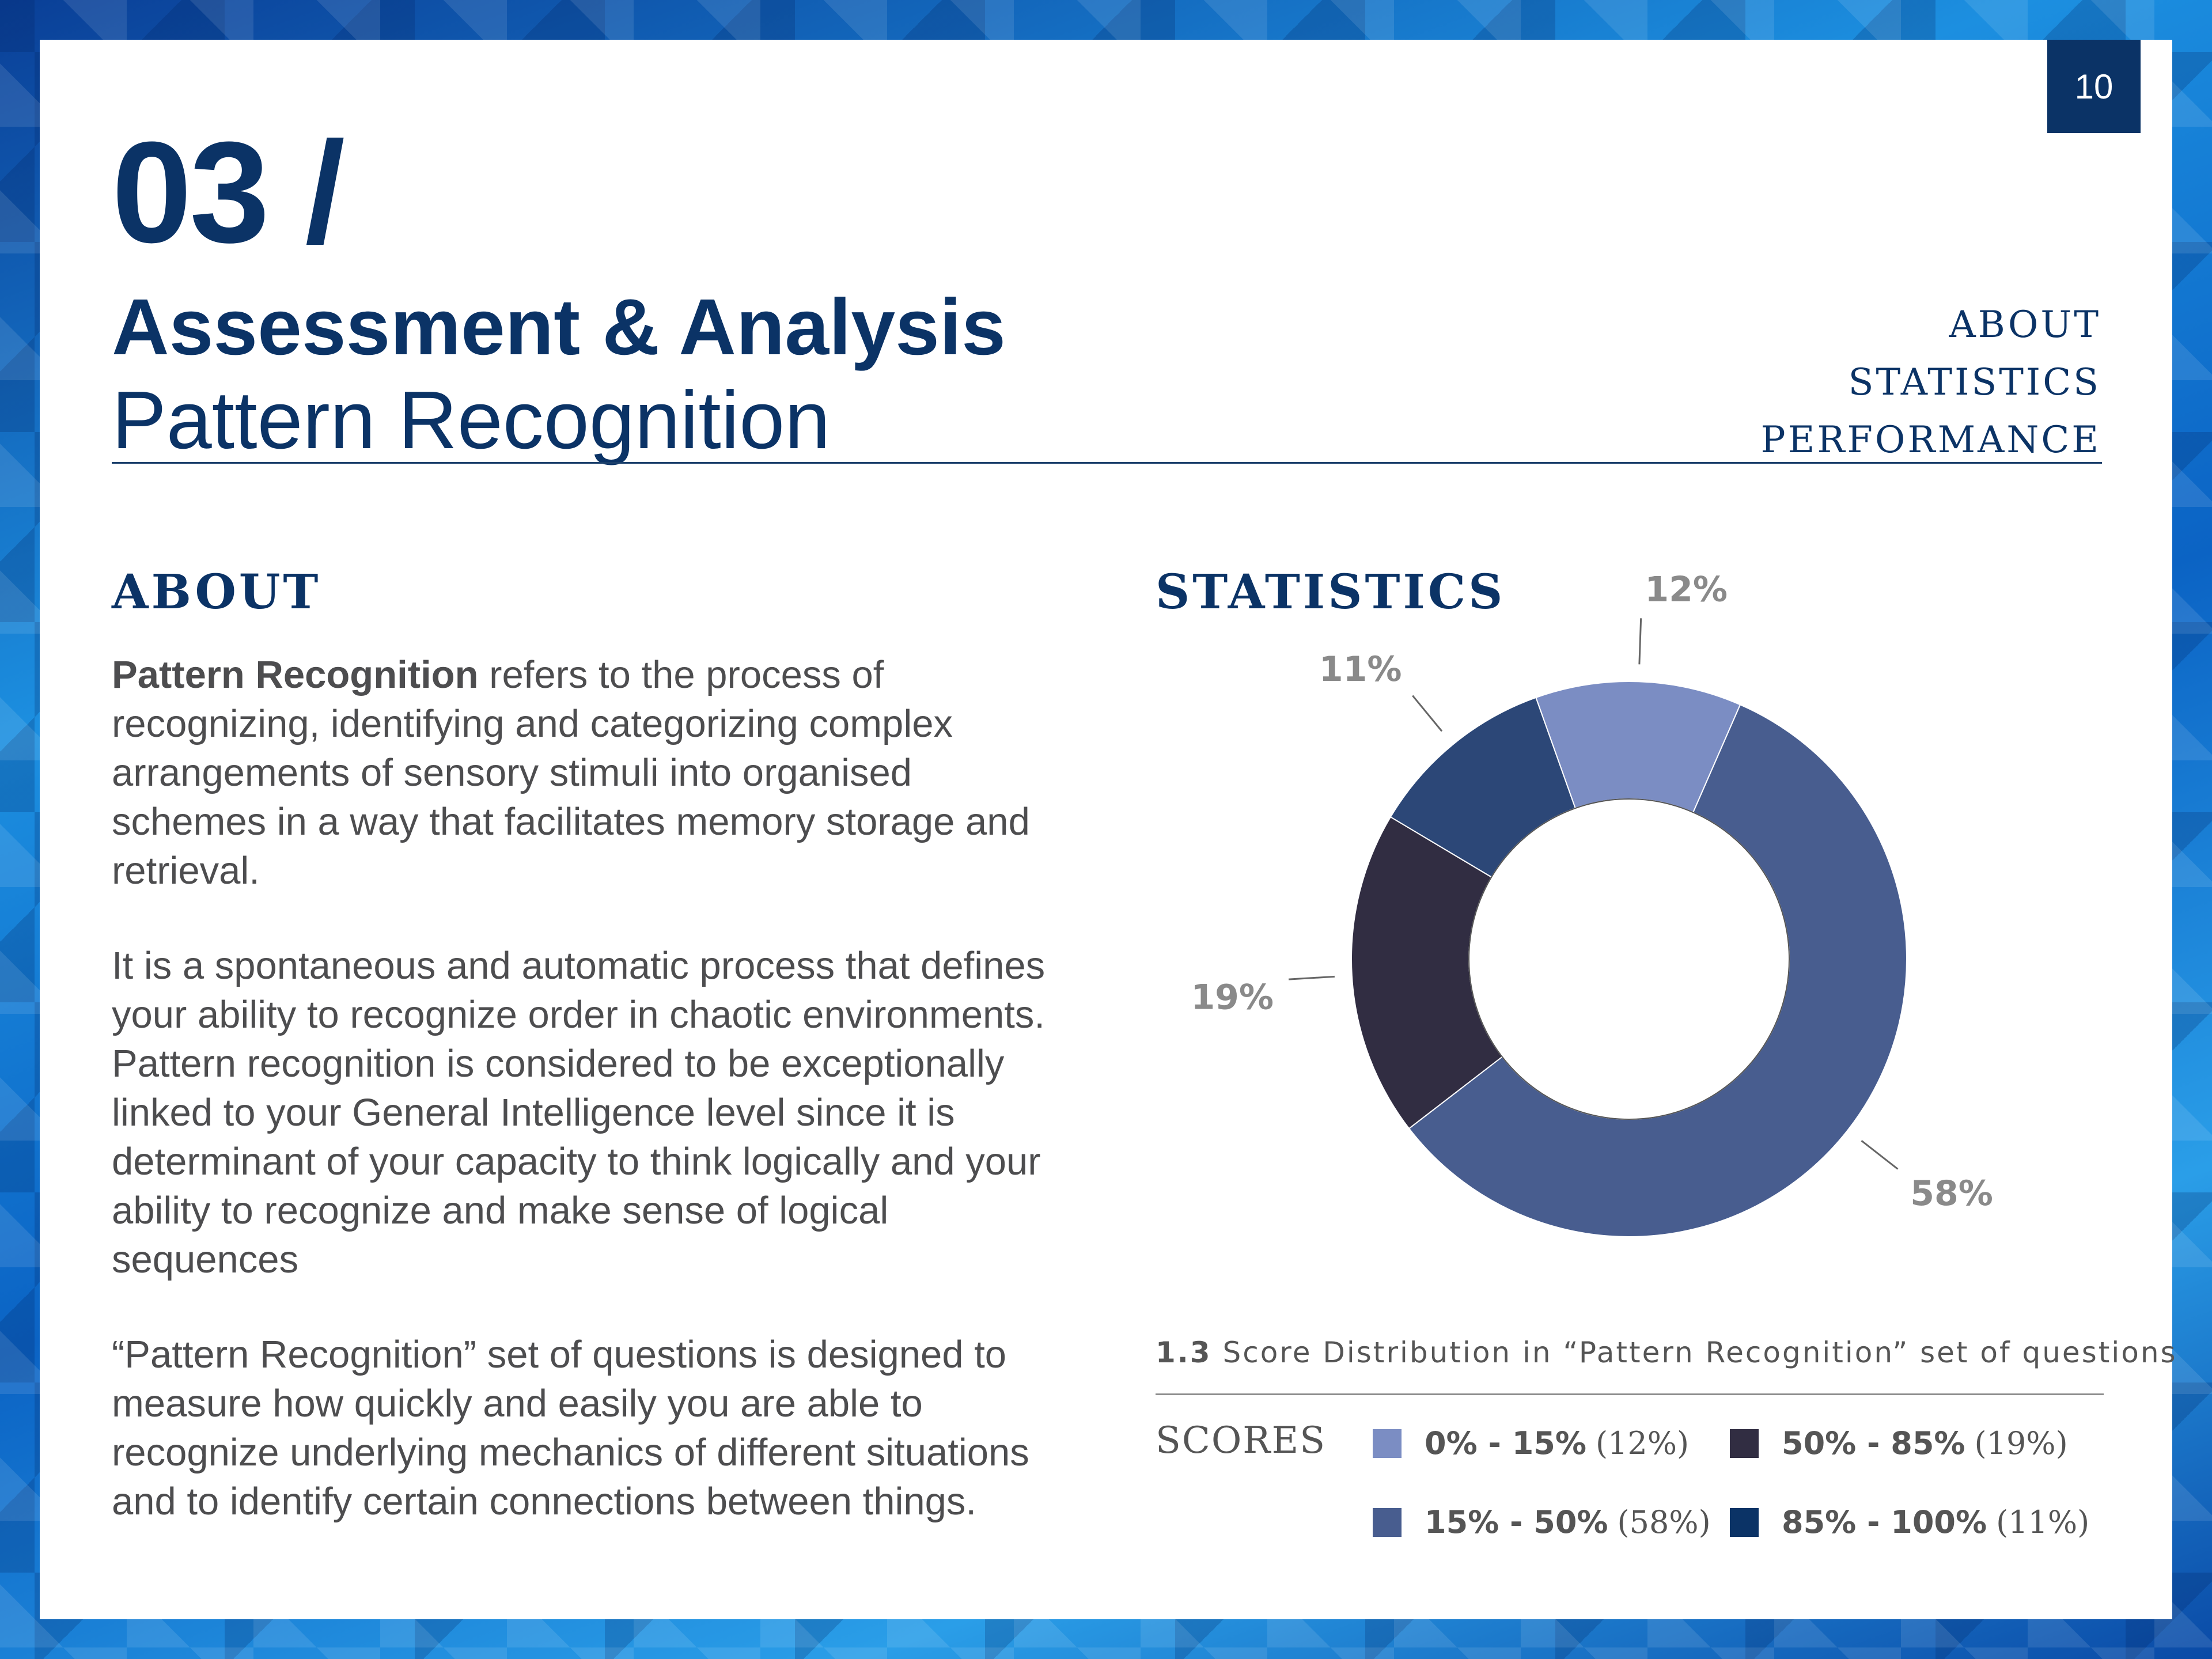  What do you see at coordinates (559, 327) in the screenshot?
I see `page-title: Assessment & Analysis` at bounding box center [559, 327].